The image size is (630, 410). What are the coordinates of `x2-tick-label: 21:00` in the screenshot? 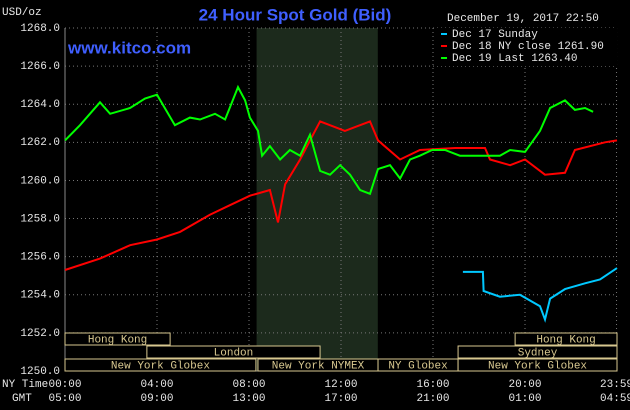 It's located at (432, 399).